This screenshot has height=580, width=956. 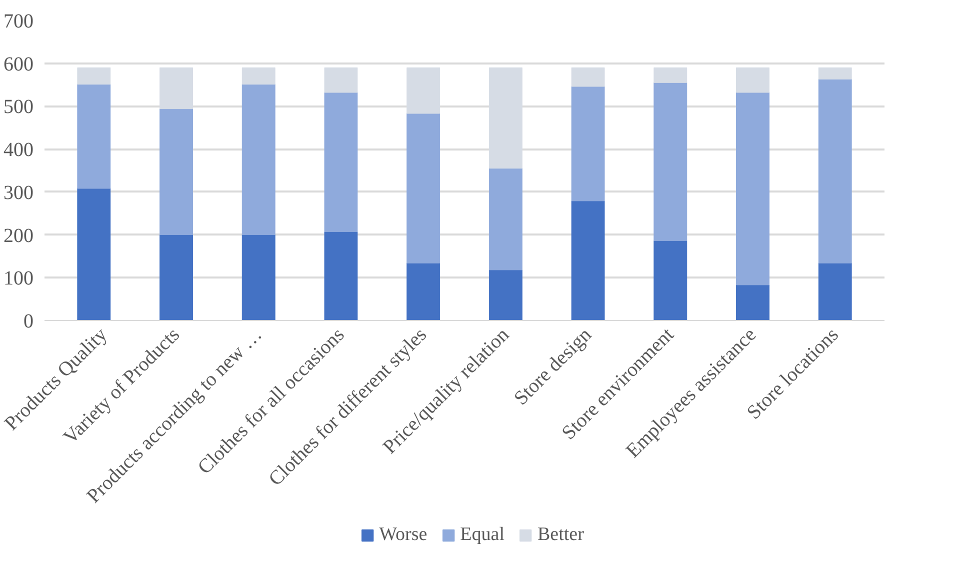 What do you see at coordinates (560, 535) in the screenshot?
I see `legend-label: Better` at bounding box center [560, 535].